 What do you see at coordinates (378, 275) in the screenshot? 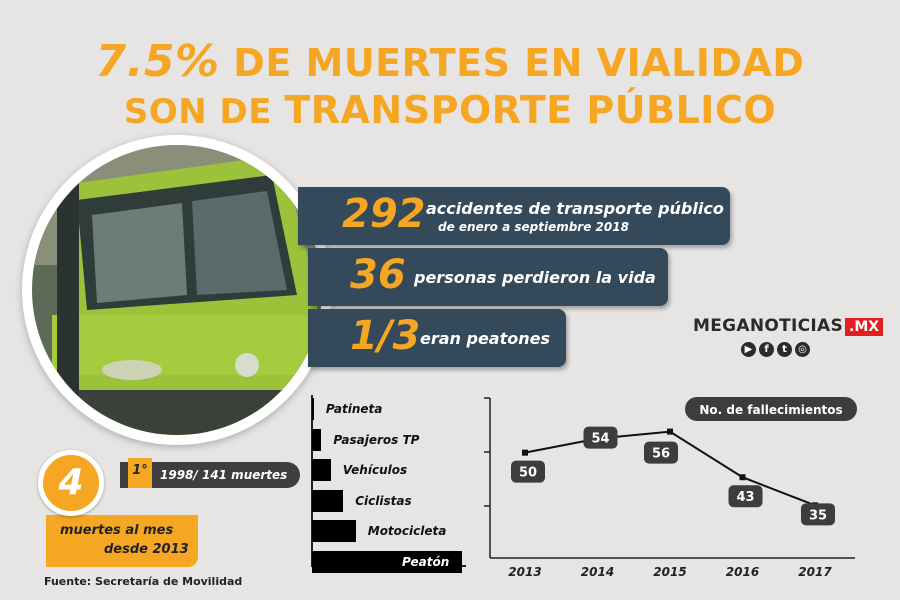
I see `stat-number: 36` at bounding box center [378, 275].